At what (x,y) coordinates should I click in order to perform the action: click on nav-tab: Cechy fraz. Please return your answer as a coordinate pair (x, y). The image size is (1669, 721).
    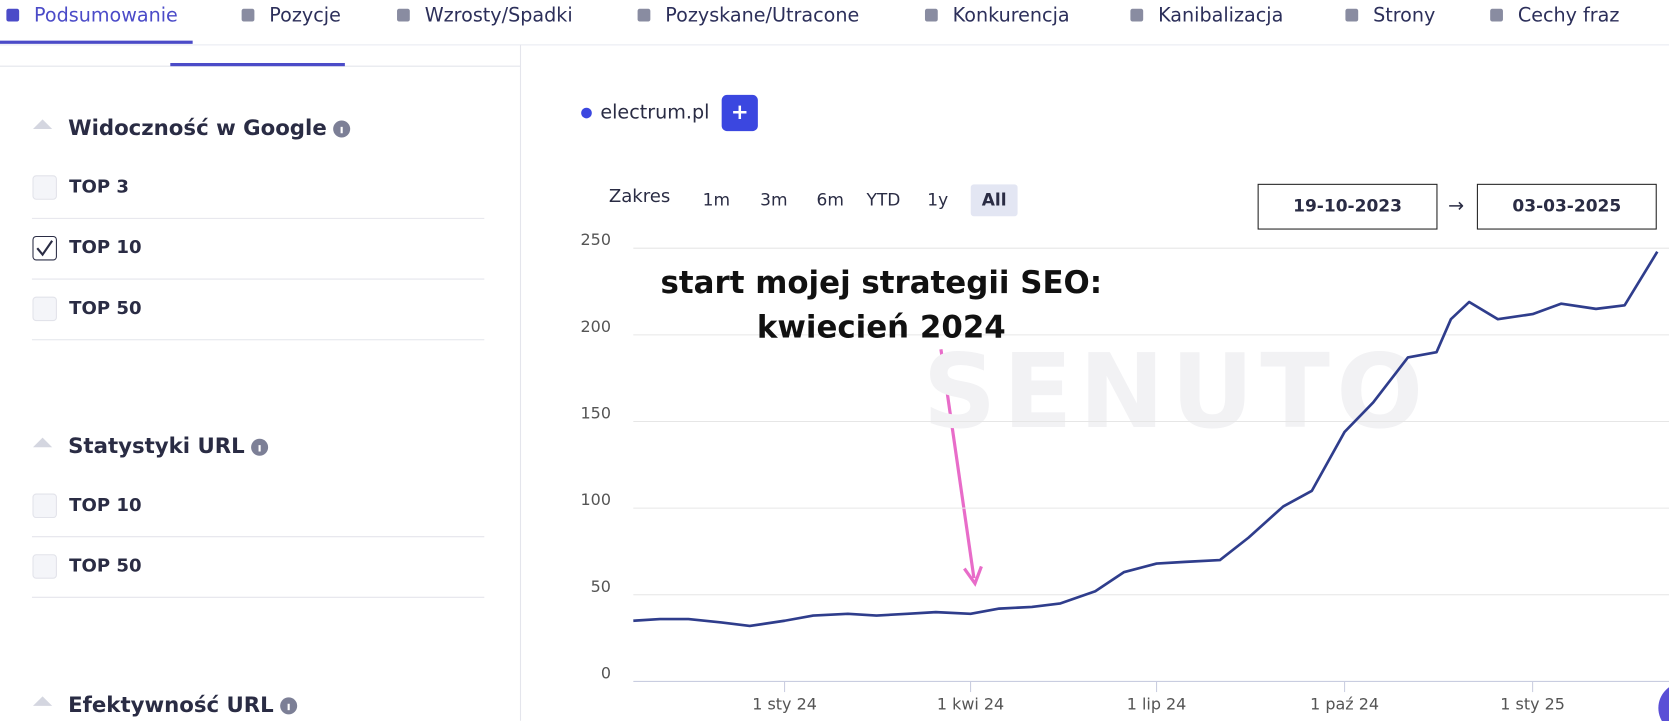
    Looking at the image, I should click on (1569, 15).